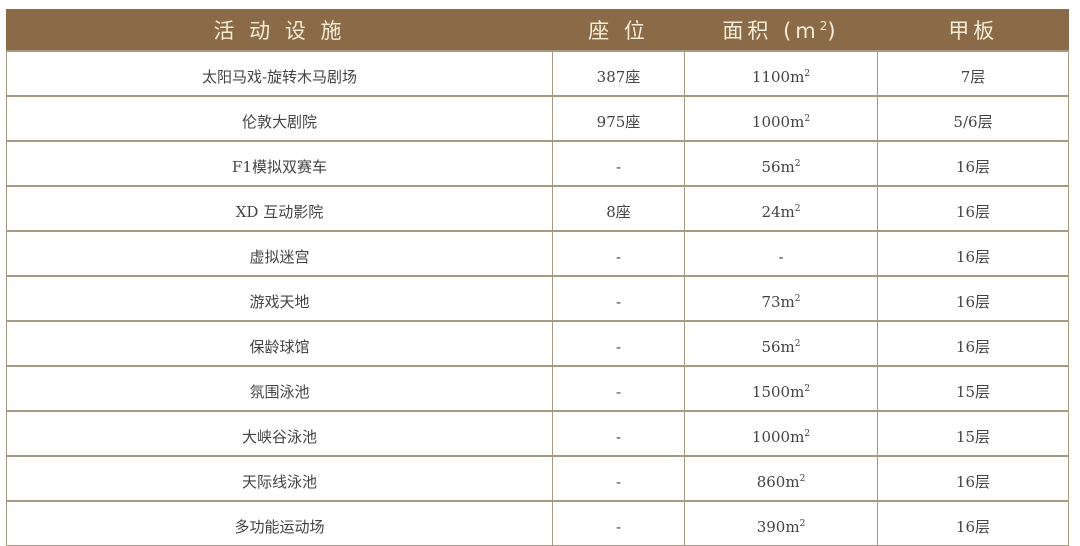 This screenshot has height=546, width=1080. I want to click on cell-facility-value: 氛围泳池, so click(279, 392).